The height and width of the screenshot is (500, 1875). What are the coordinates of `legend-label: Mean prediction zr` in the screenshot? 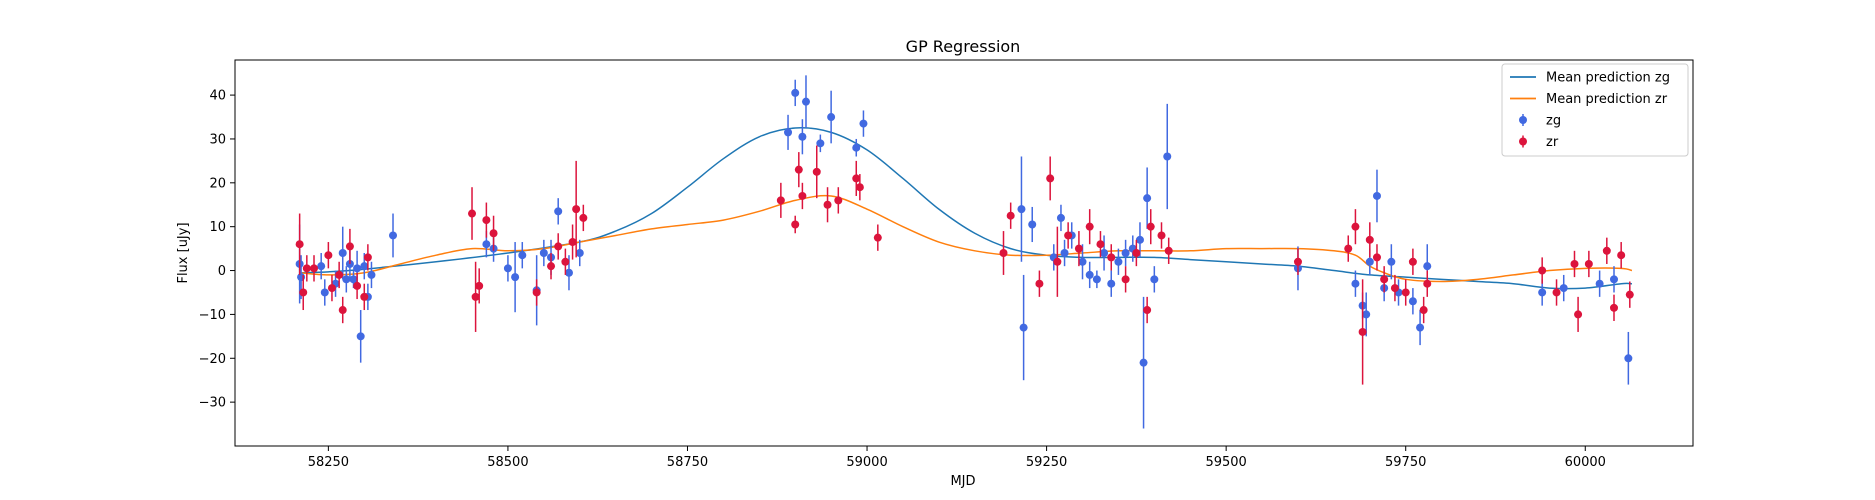 It's located at (1607, 99).